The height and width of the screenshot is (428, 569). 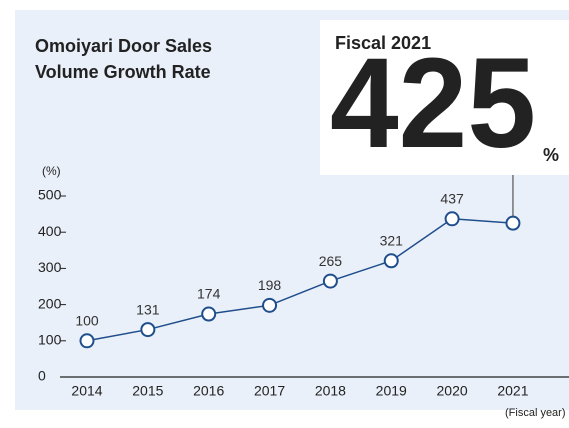 I want to click on x-tick-label: 2016, so click(x=208, y=391).